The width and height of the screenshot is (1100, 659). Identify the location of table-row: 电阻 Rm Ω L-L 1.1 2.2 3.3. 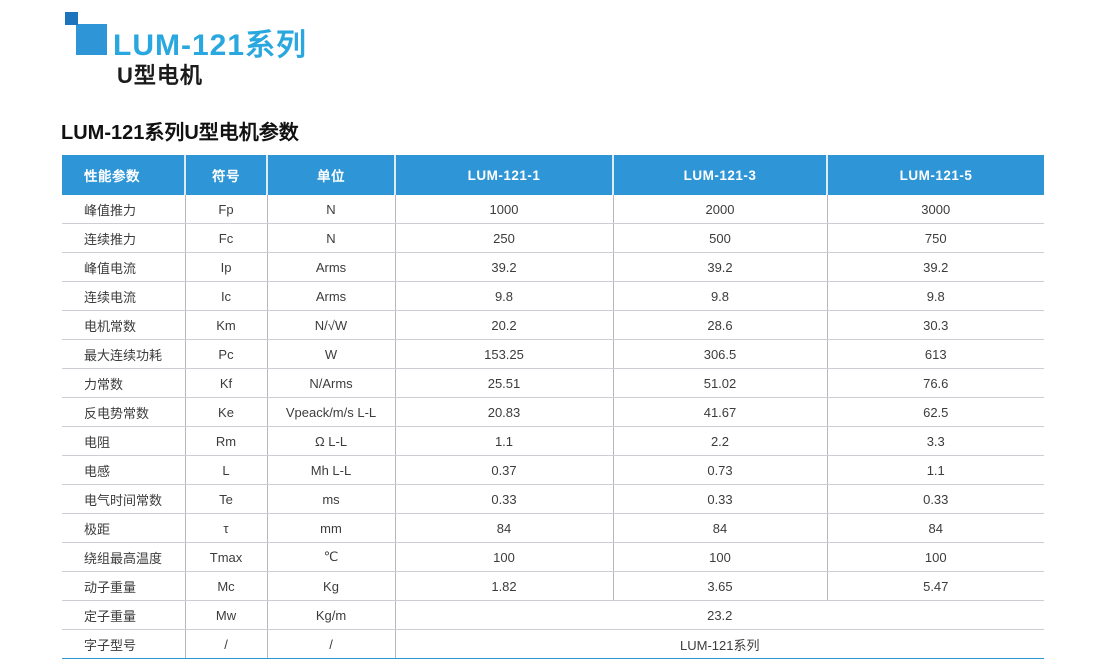
(553, 441).